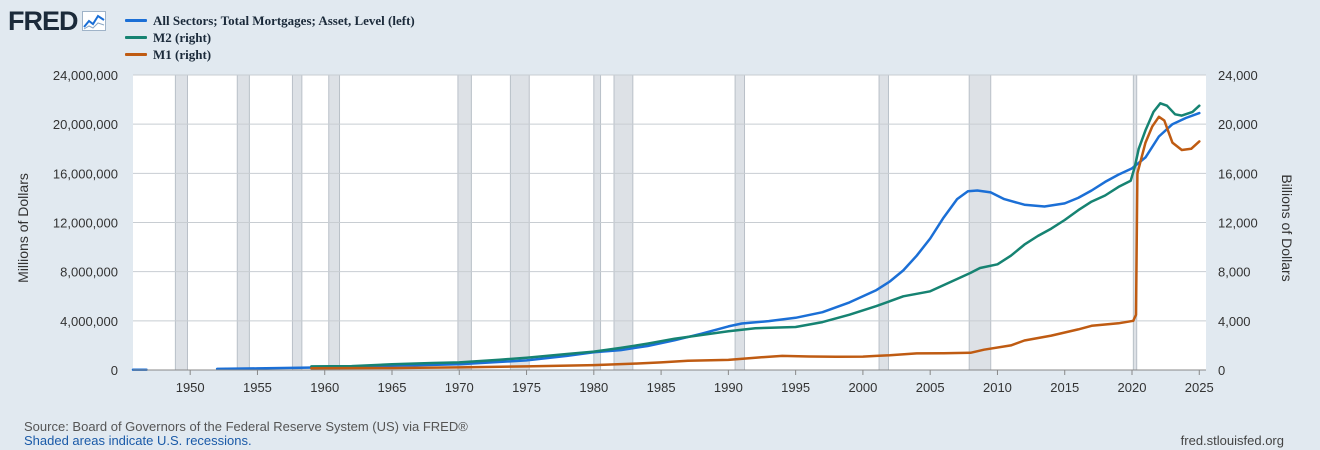  I want to click on x-tick-label-1: 1955, so click(257, 387).